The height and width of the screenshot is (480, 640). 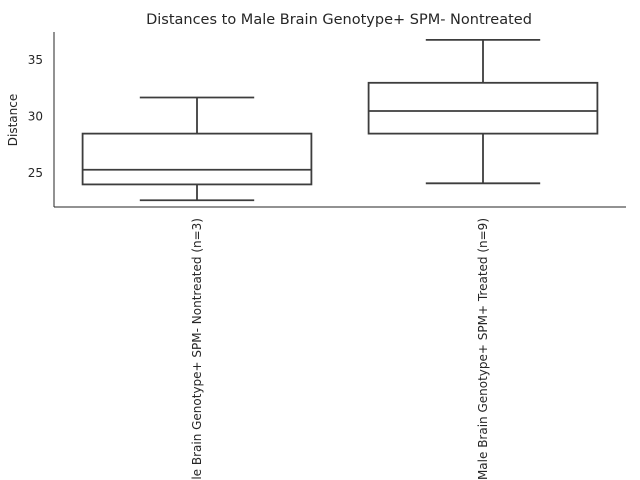 I want to click on y-tick-label: 30, so click(x=35, y=117).